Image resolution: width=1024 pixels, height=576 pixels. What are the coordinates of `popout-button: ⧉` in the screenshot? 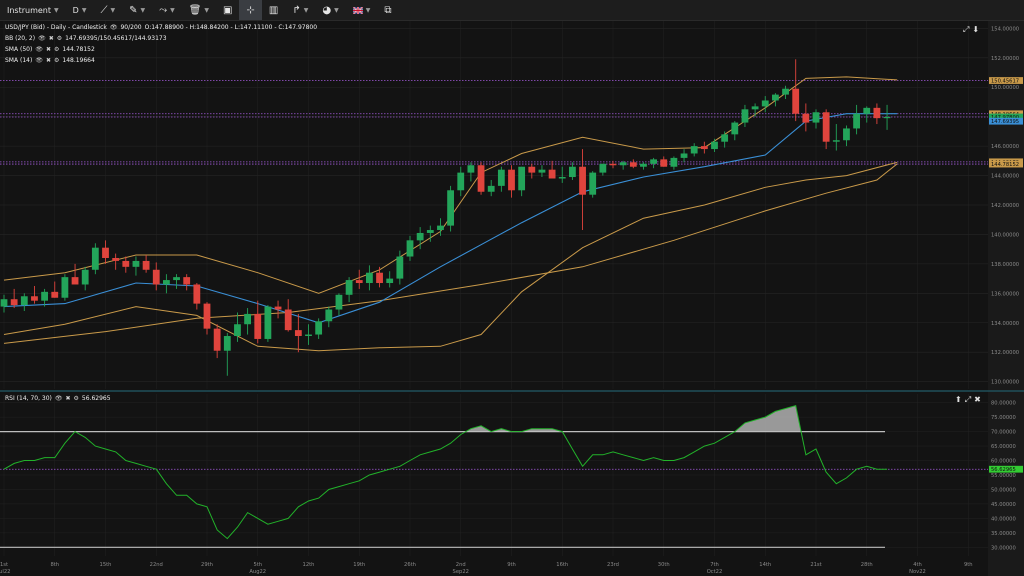 It's located at (387, 10).